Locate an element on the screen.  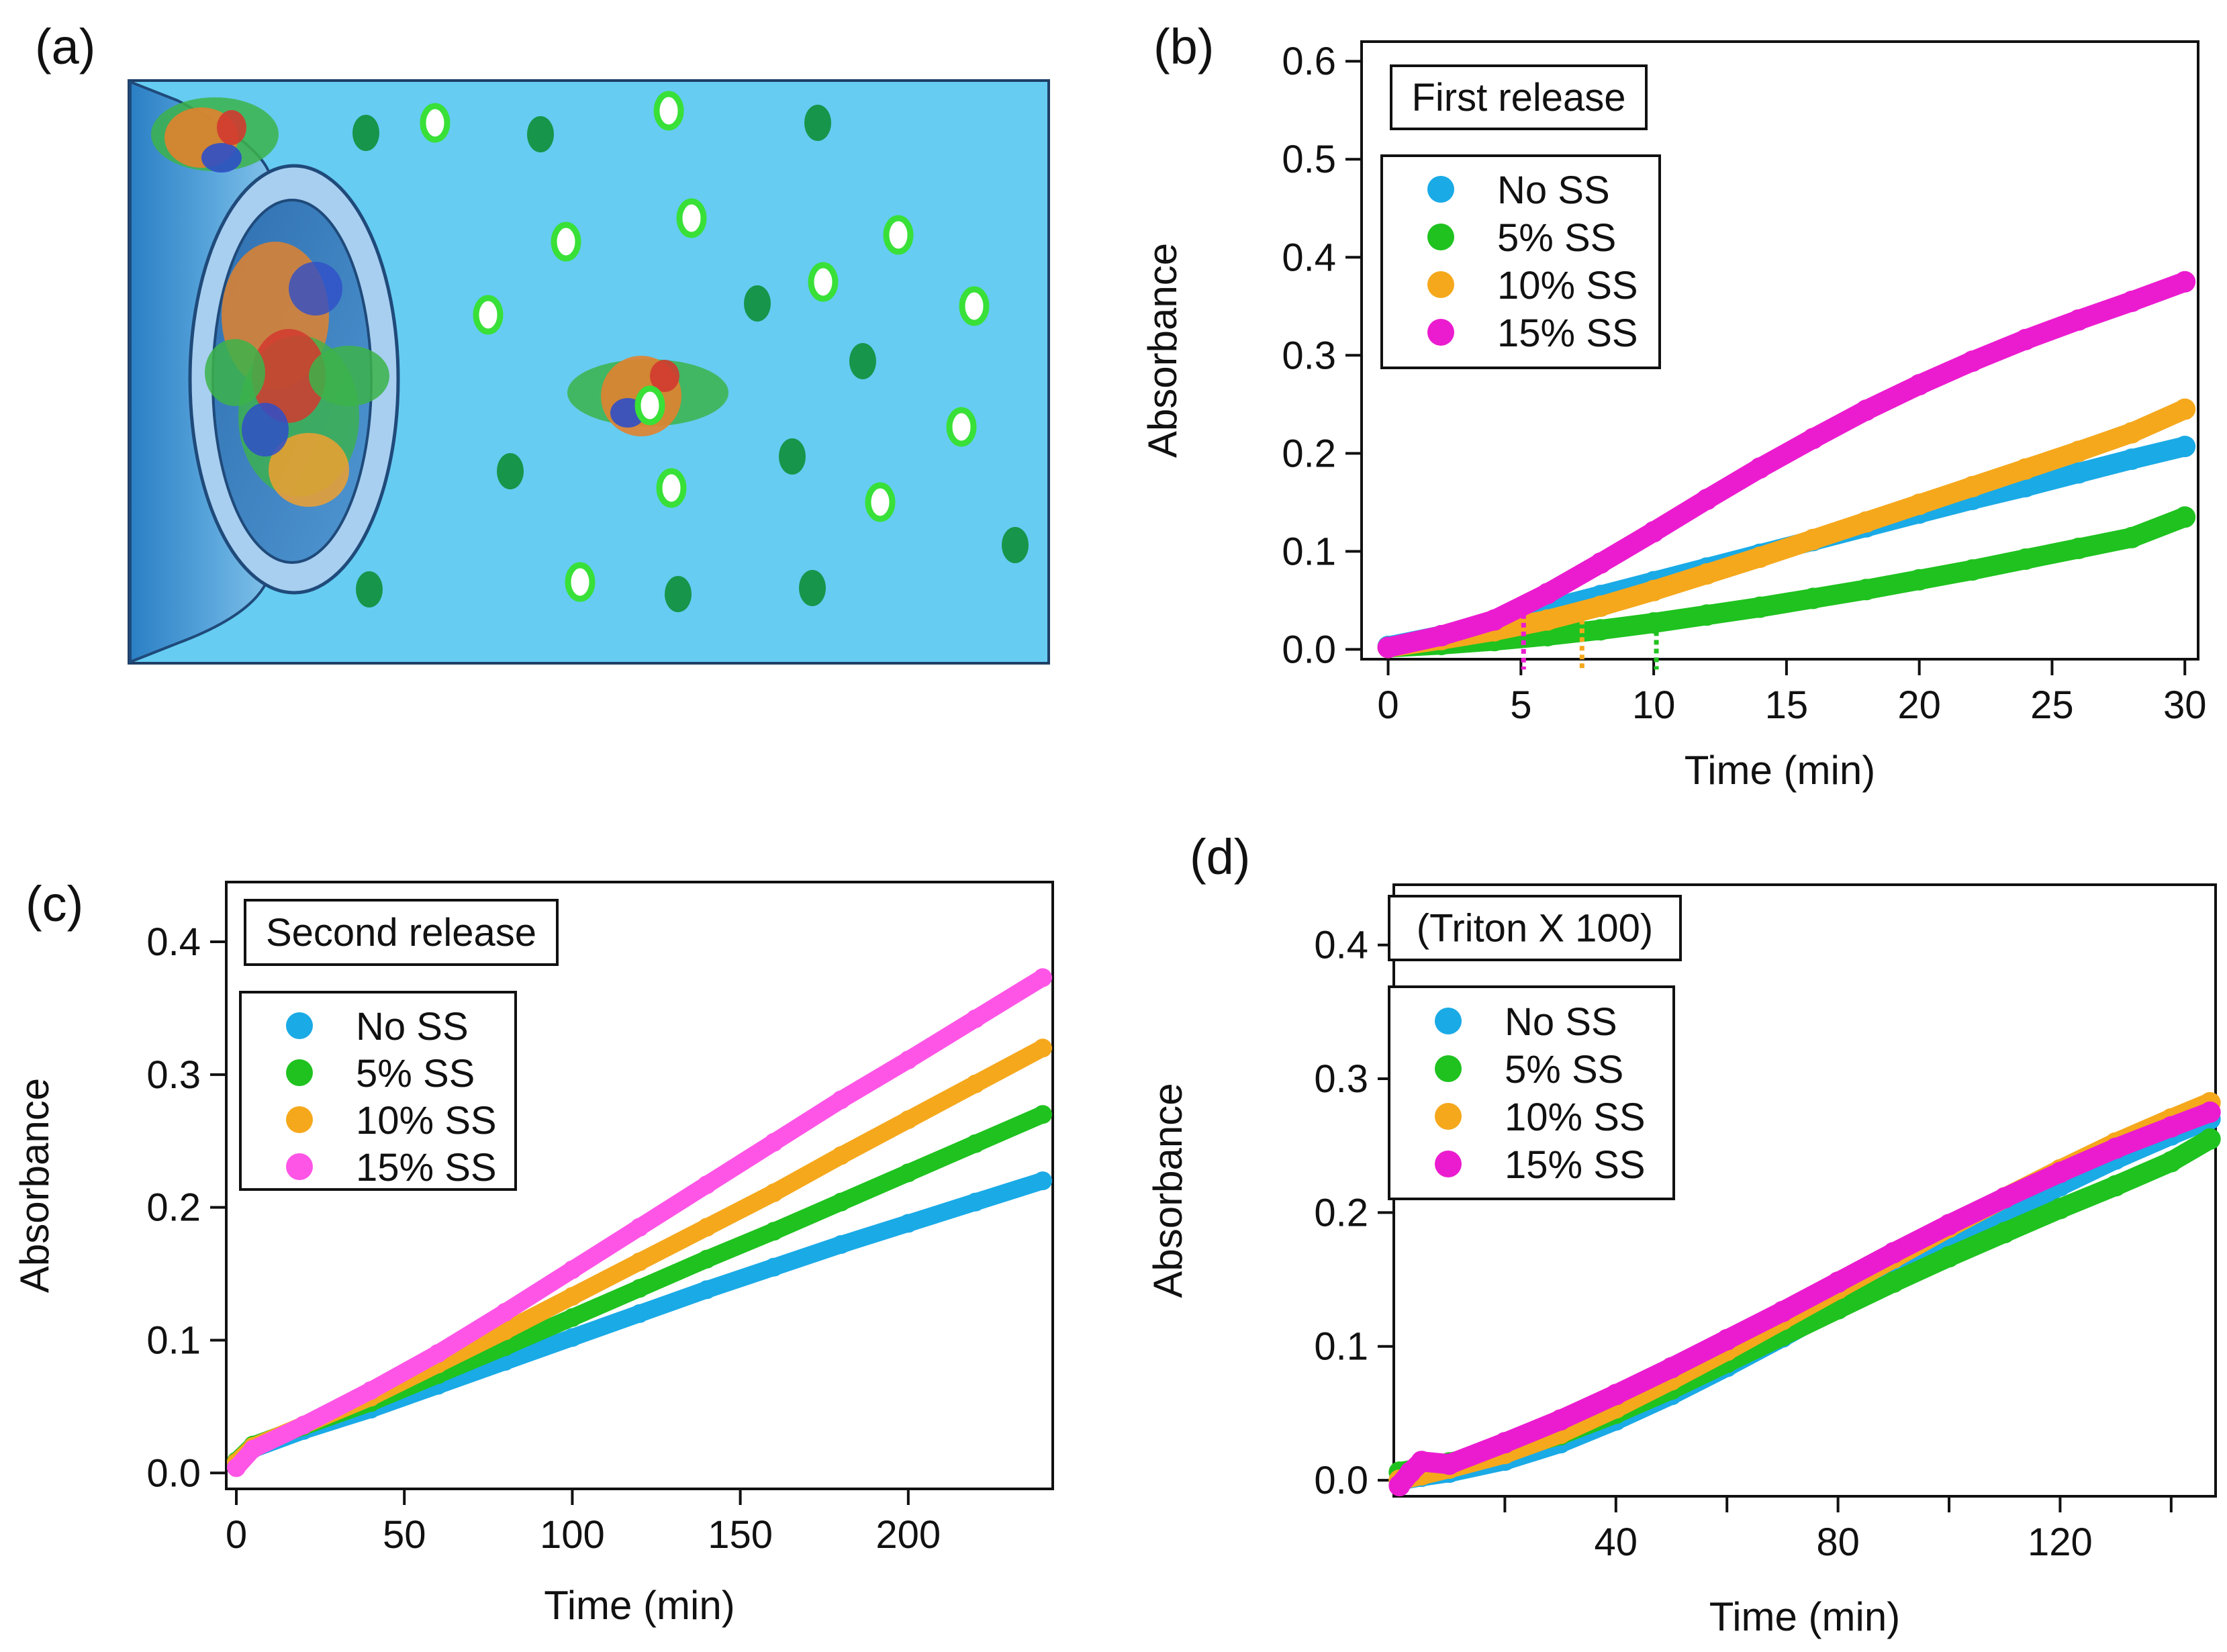
y-tick-label: 0.4 is located at coordinates (173, 942).